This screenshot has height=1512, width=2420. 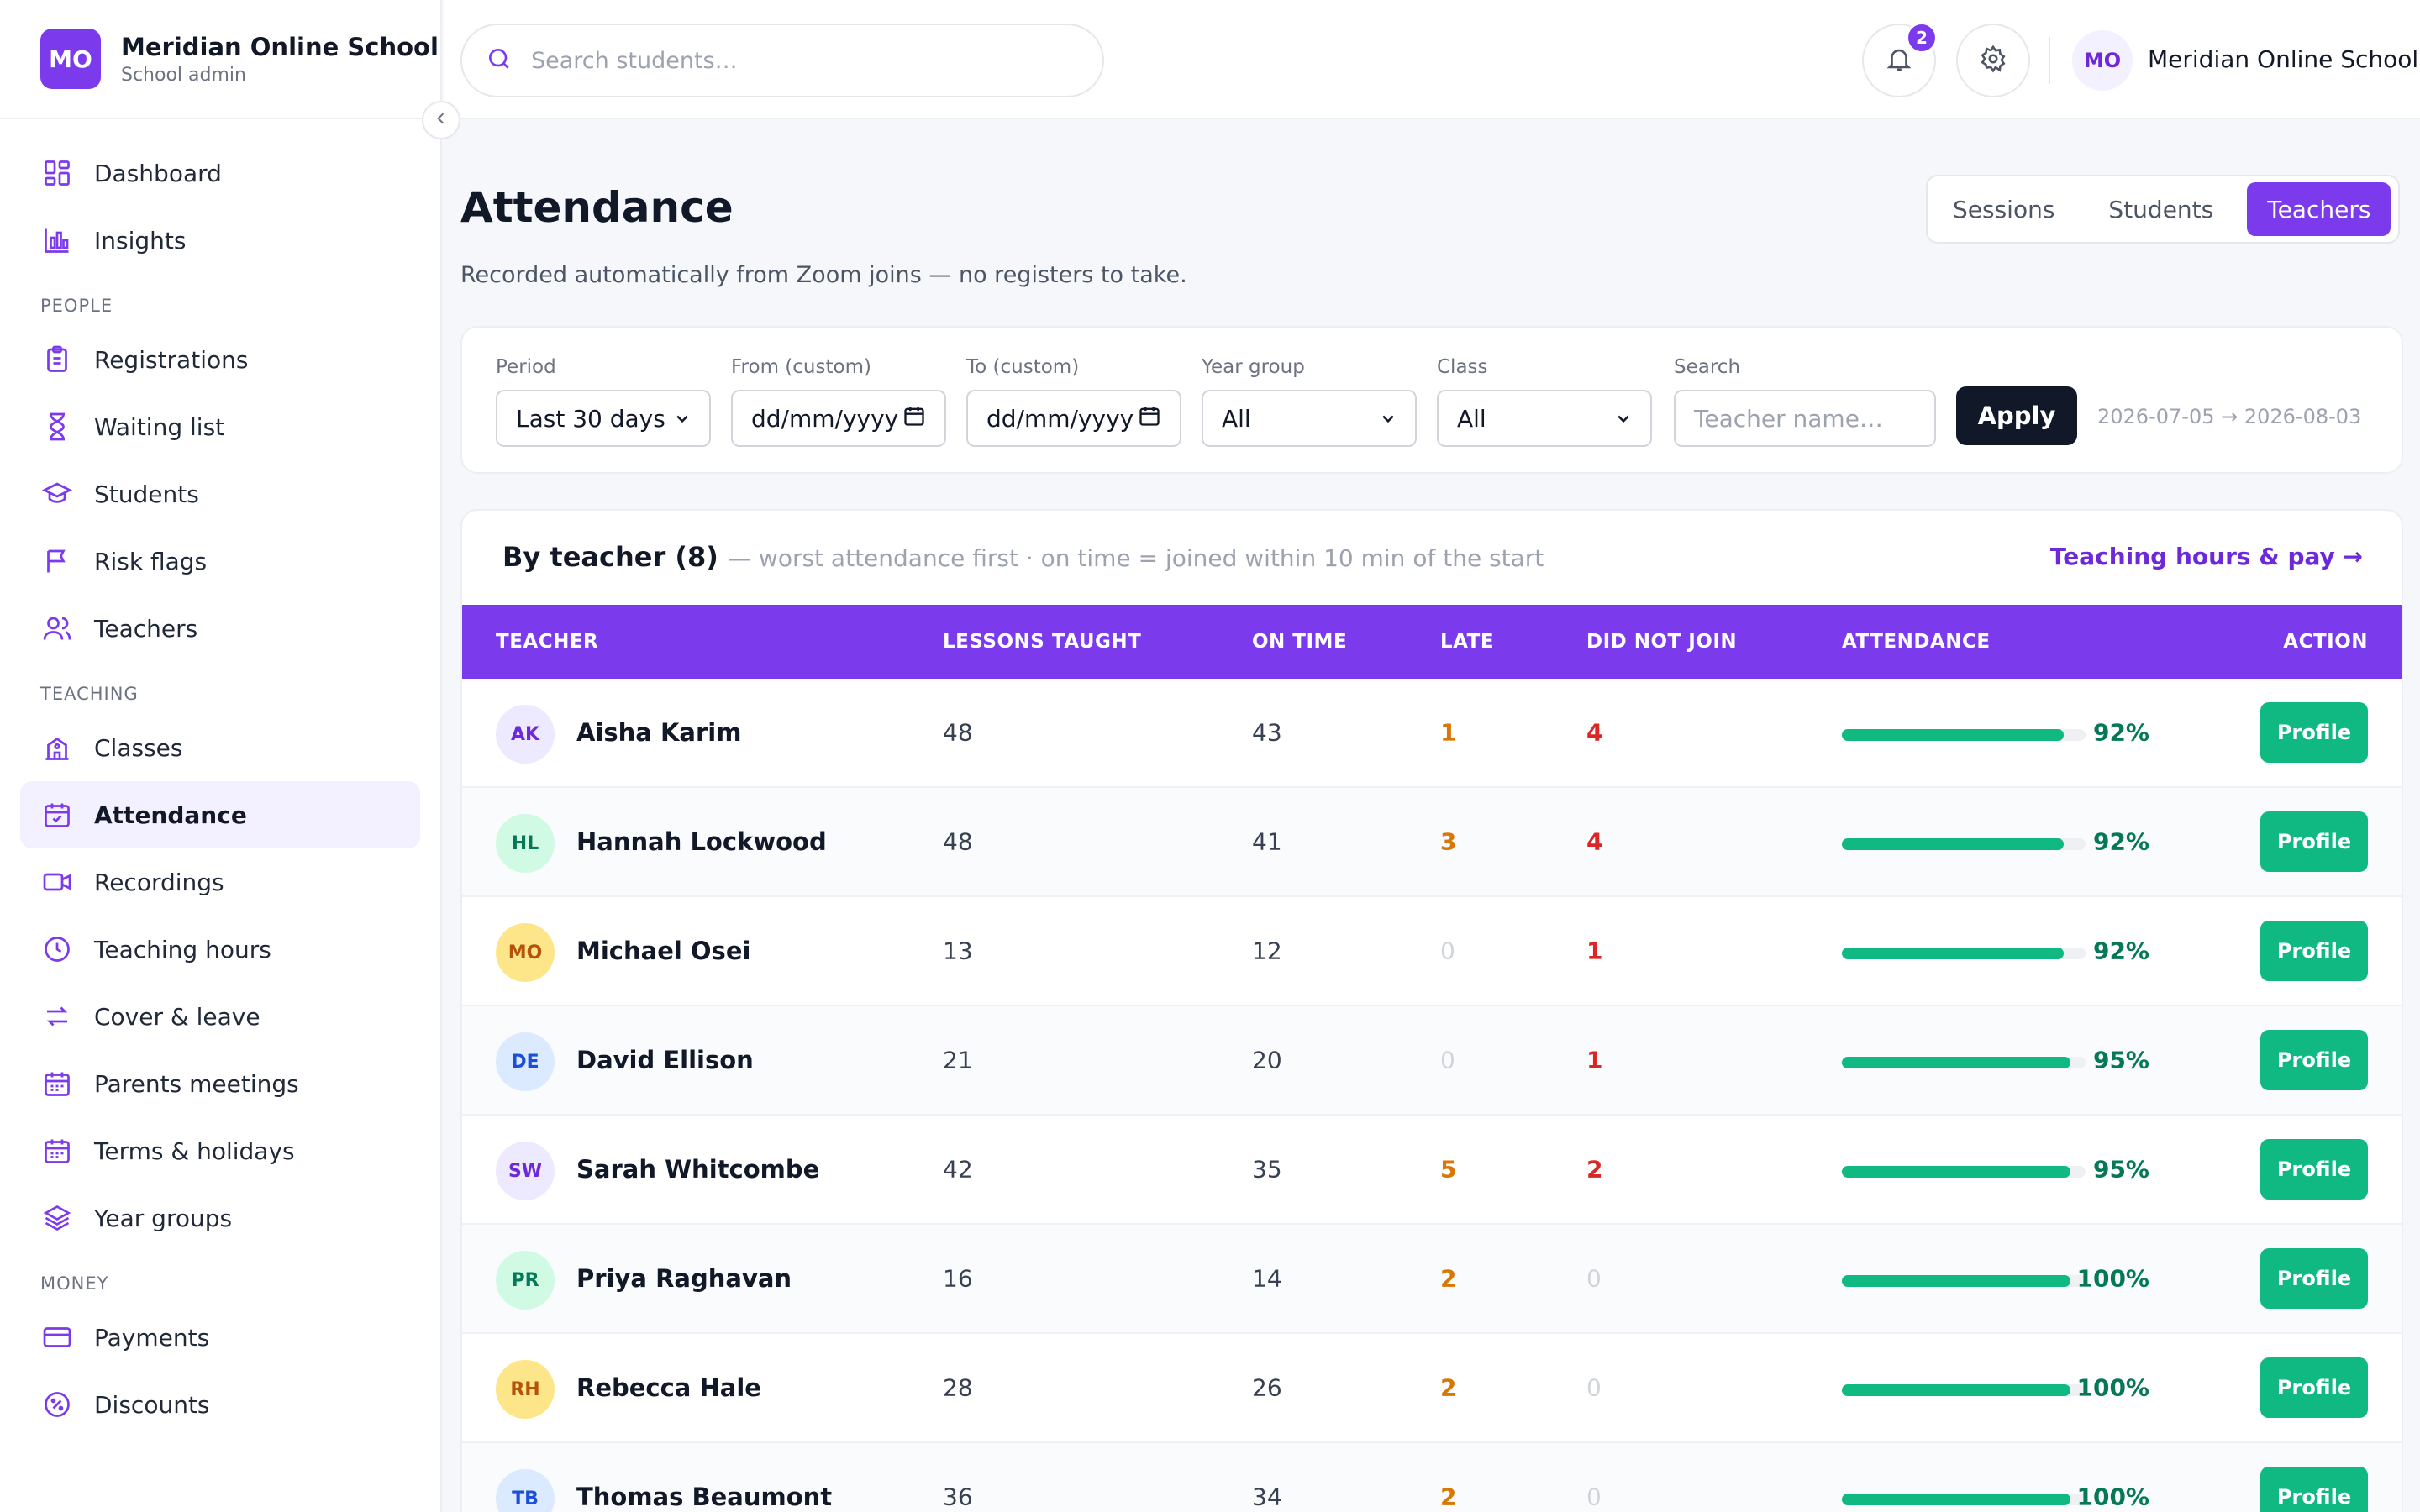 I want to click on class-select: All, so click(x=1544, y=418).